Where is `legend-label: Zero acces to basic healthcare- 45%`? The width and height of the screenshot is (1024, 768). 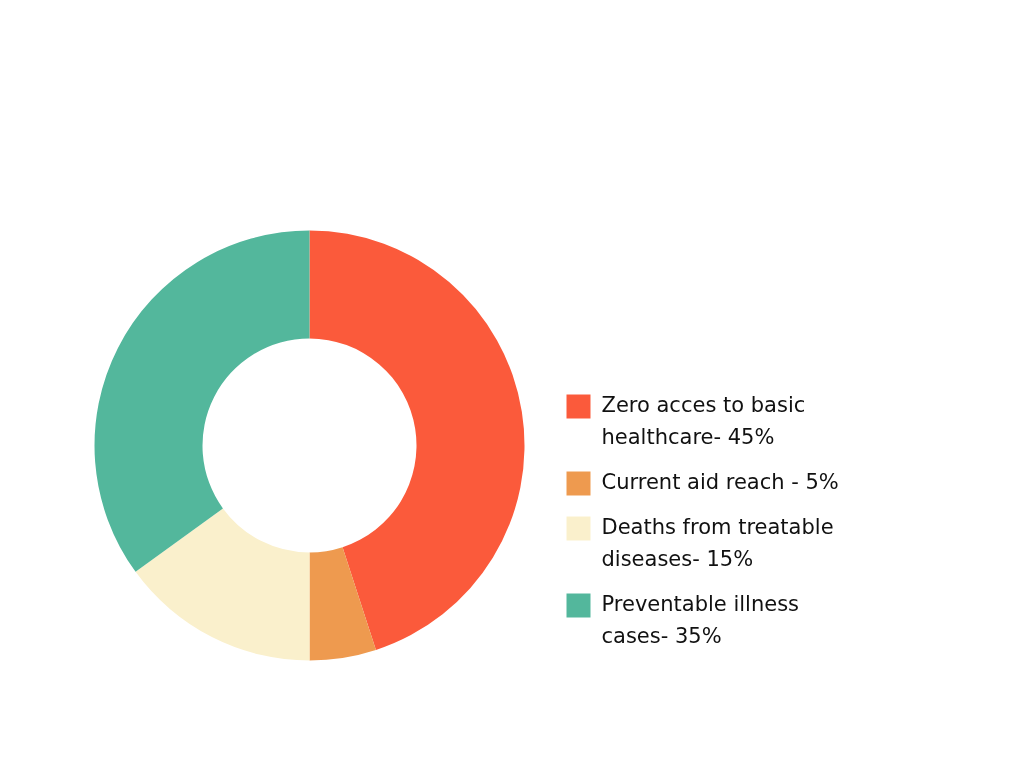 legend-label: Zero acces to basic healthcare- 45% is located at coordinates (703, 420).